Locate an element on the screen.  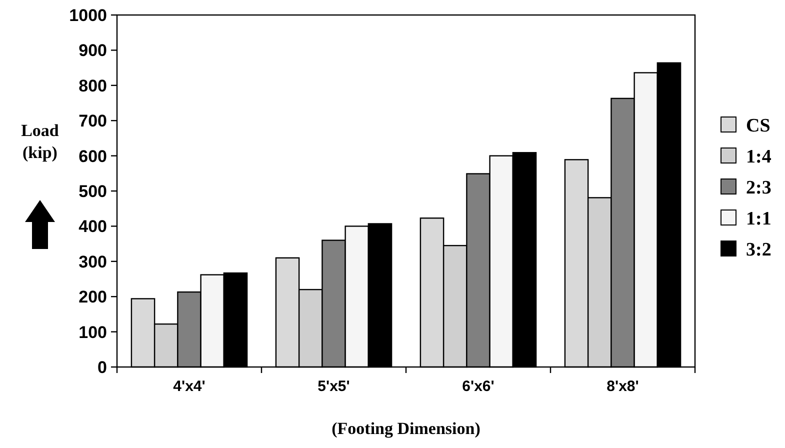
x-tick-label: 6'x6' is located at coordinates (478, 386).